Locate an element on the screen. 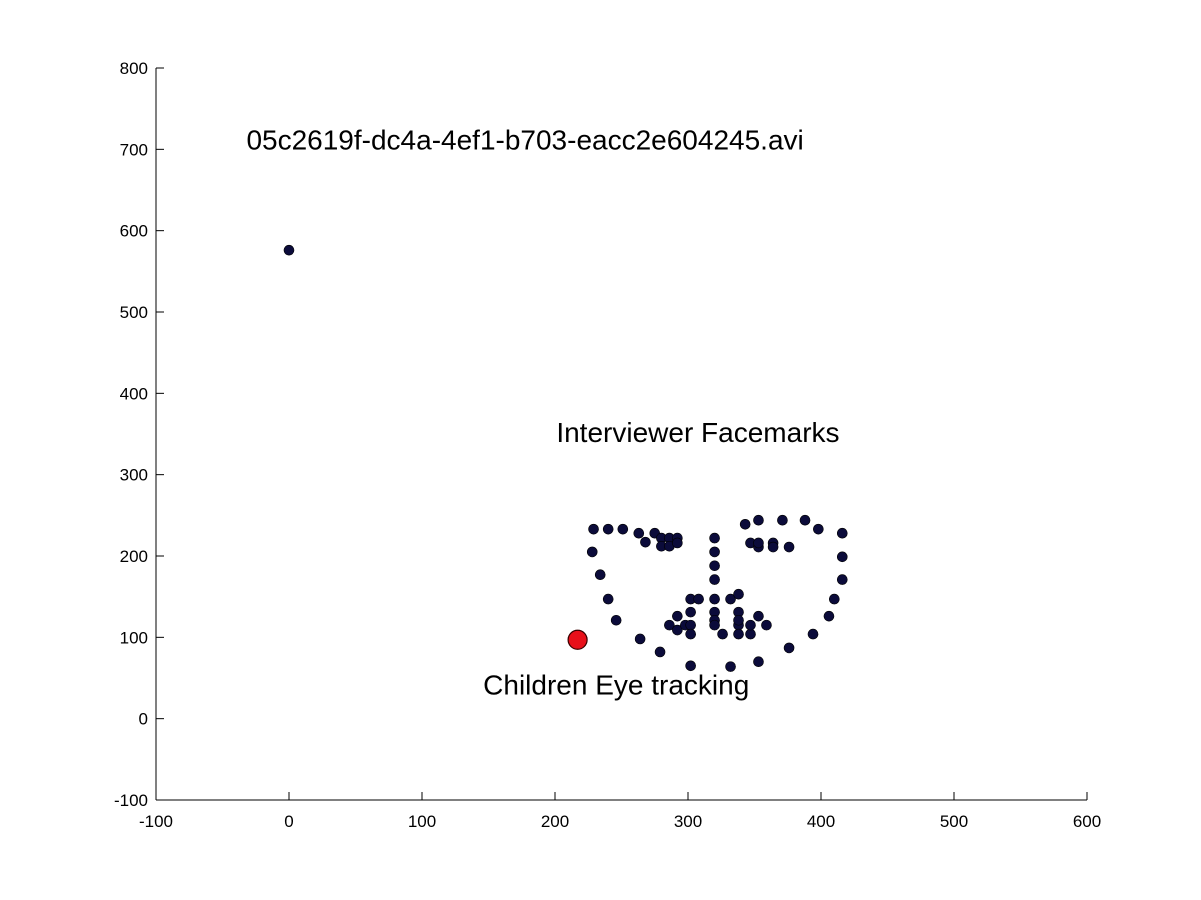  y-tick-label: 100 is located at coordinates (134, 637).